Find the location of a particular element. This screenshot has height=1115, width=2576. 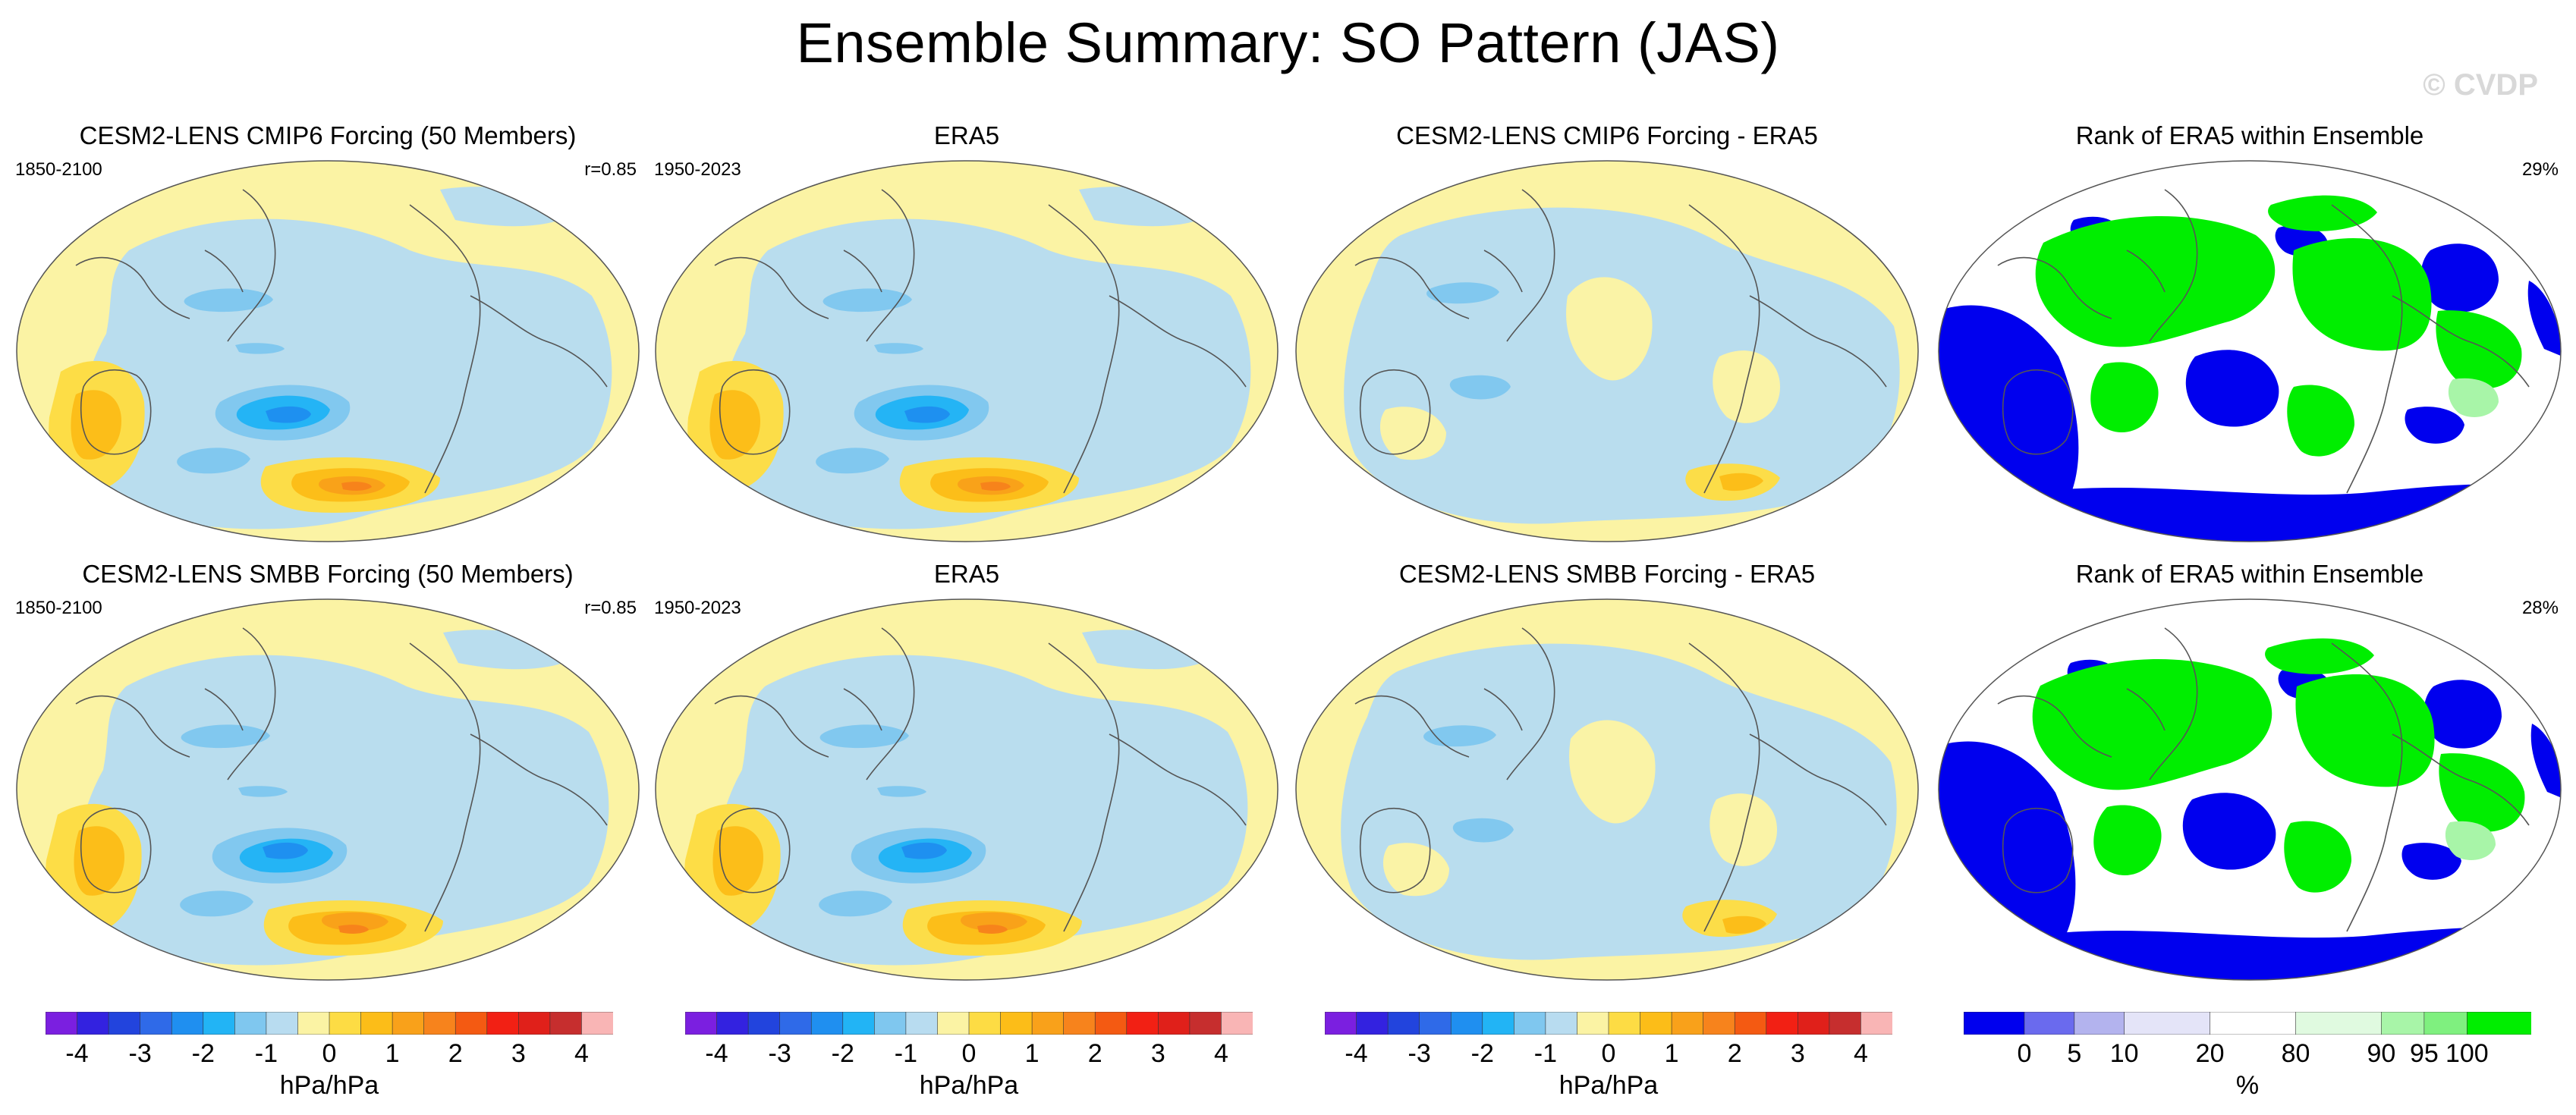

colorbar-units: % is located at coordinates (2247, 1085).